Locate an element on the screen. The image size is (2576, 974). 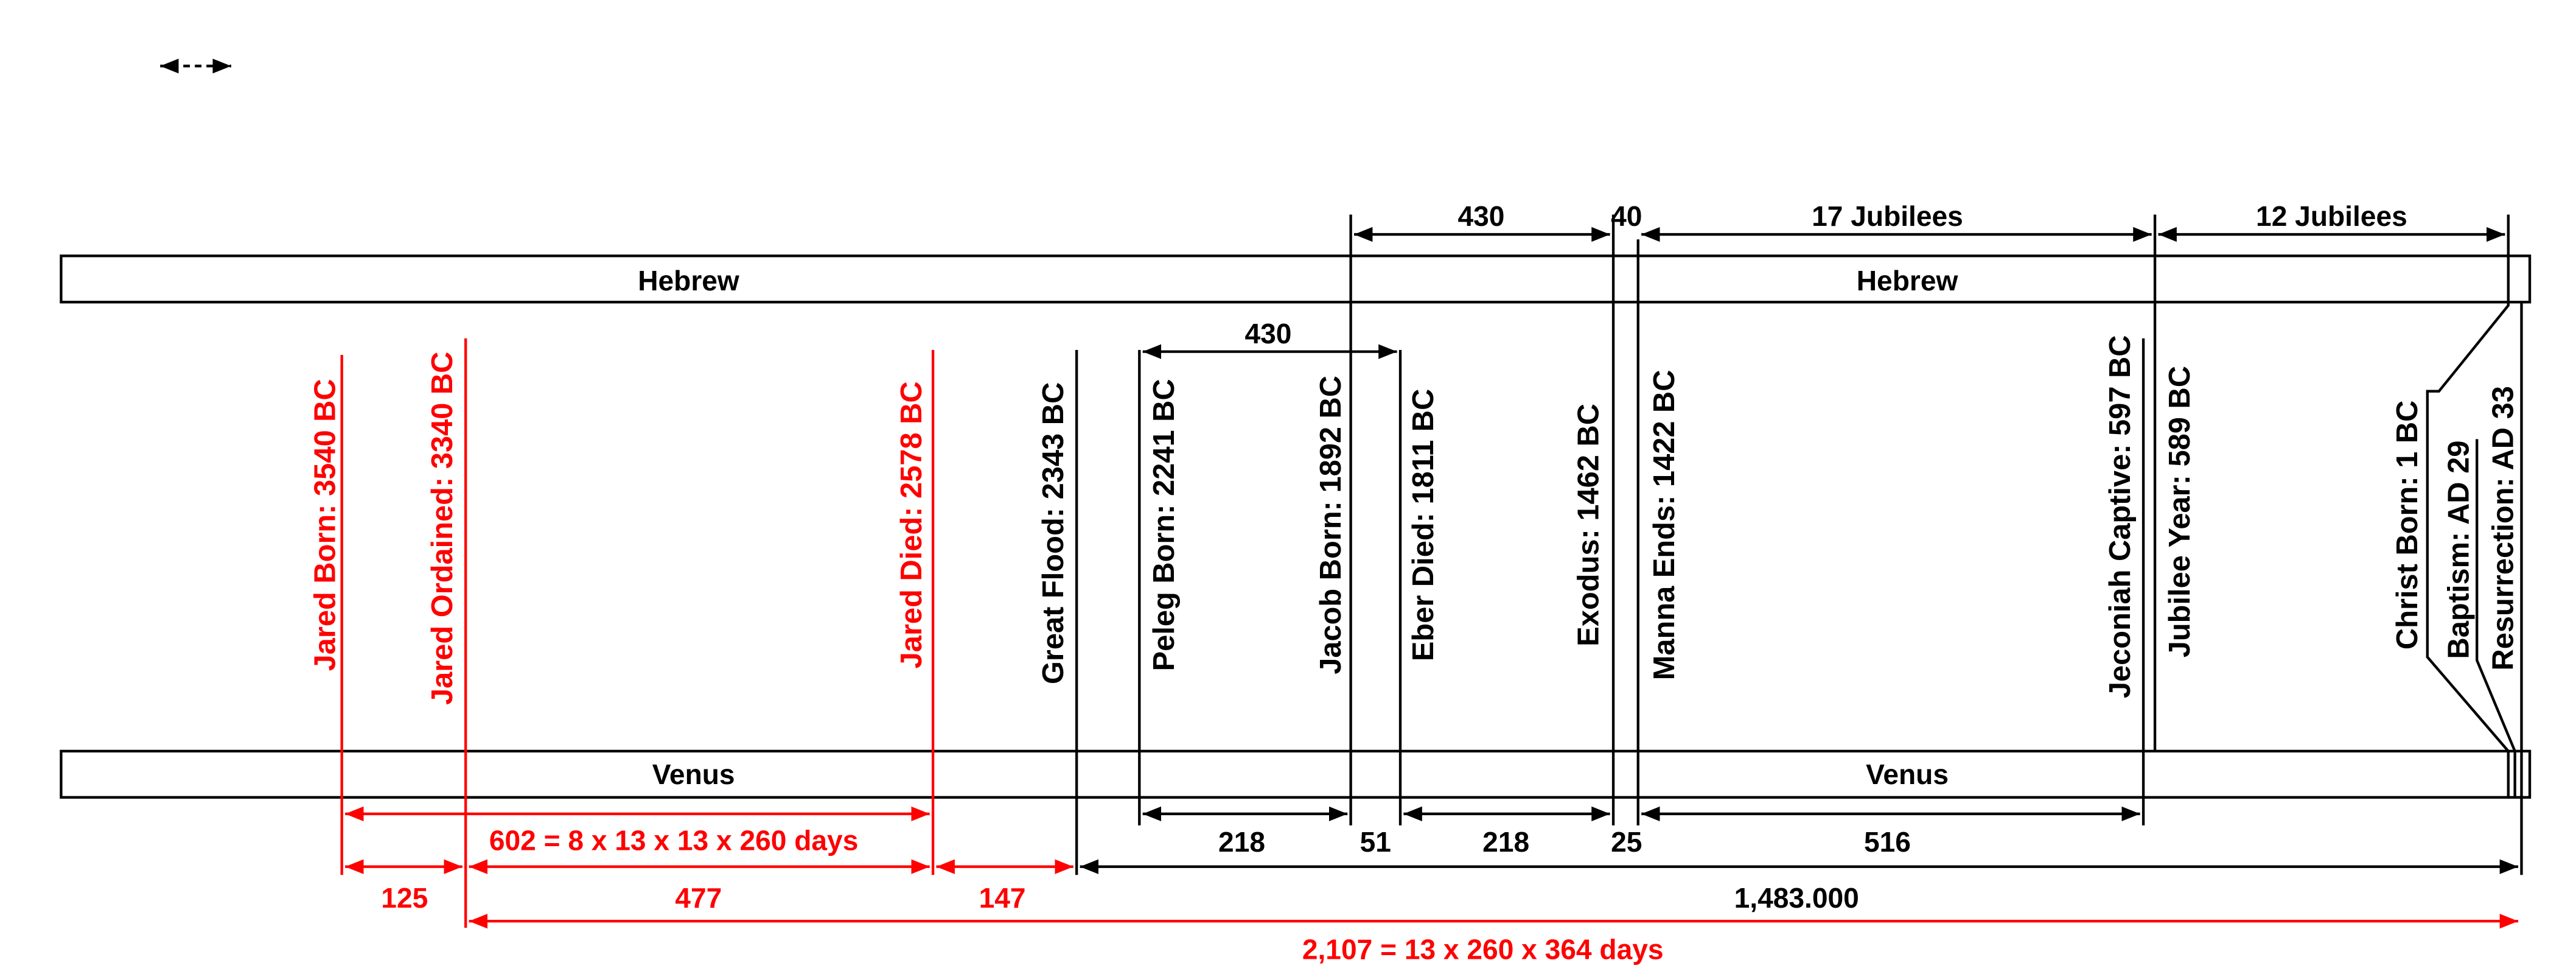
span-label: 516 is located at coordinates (1887, 842).